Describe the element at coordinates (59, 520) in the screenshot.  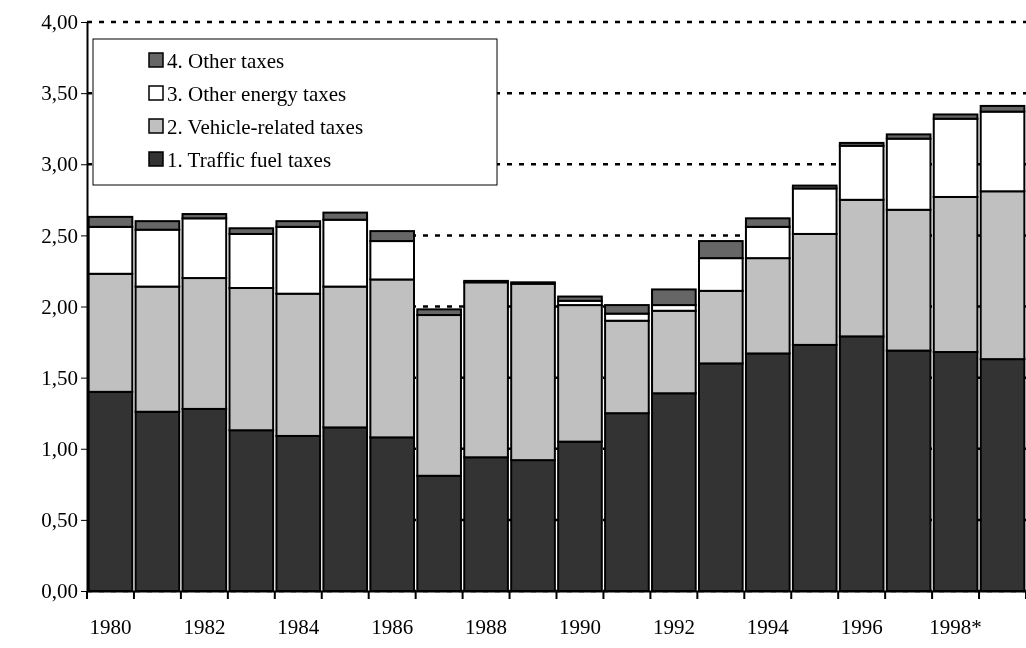
I see `y-tick-label: 0,50` at that location.